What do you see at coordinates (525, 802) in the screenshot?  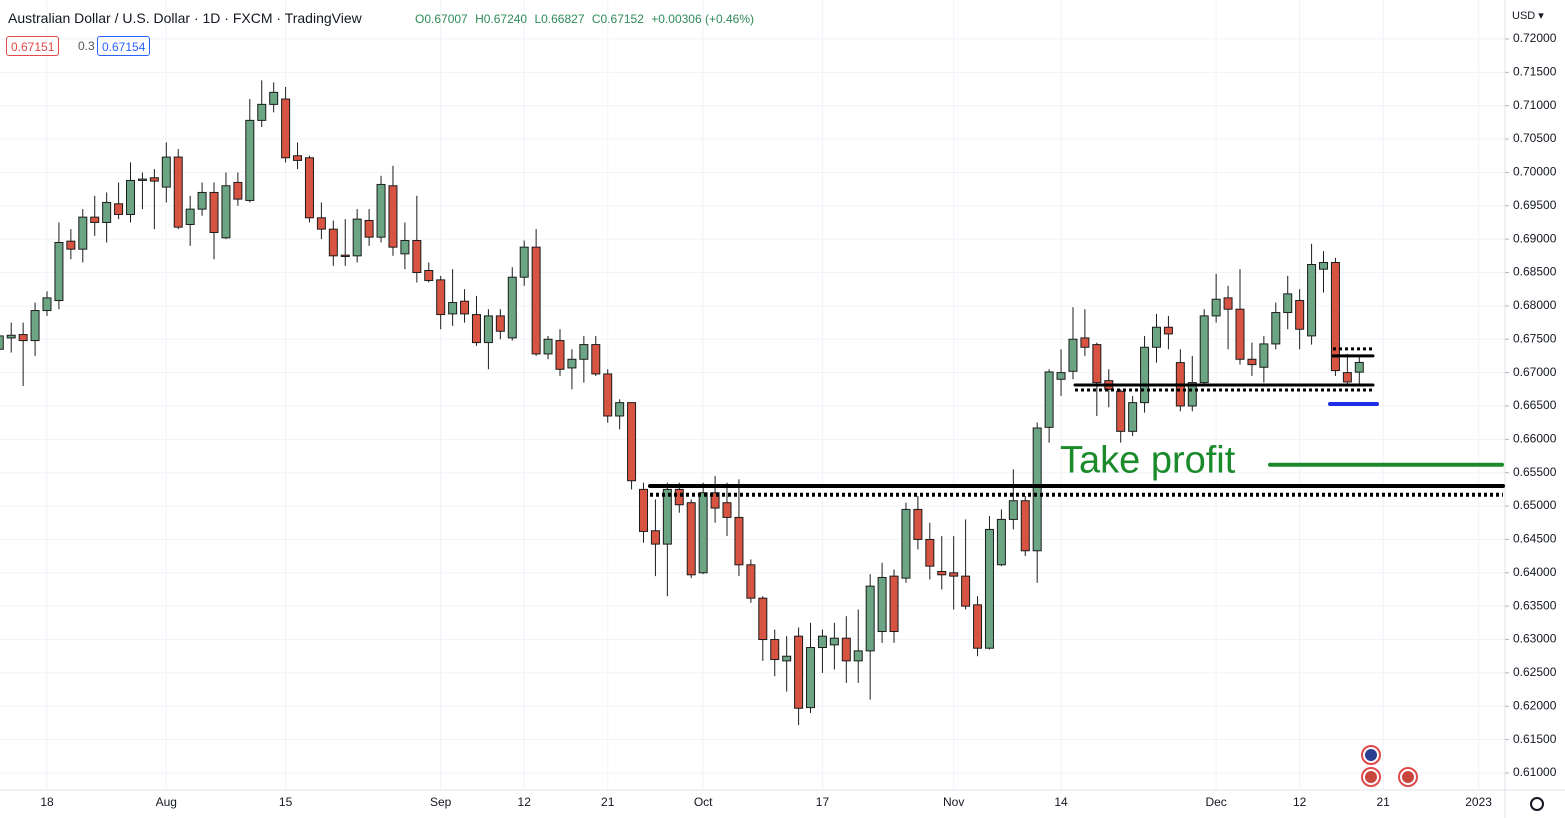 I see `x-tick-label: 12` at bounding box center [525, 802].